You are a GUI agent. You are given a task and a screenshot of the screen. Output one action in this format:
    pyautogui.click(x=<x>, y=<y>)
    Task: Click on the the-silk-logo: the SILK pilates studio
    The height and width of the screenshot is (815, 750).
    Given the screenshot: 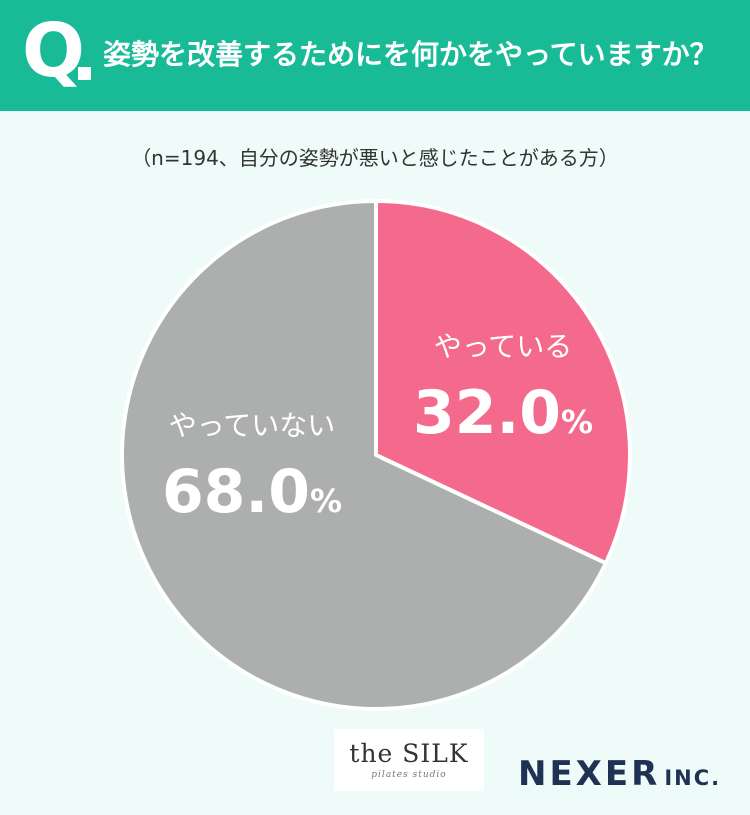 What is the action you would take?
    pyautogui.click(x=409, y=760)
    